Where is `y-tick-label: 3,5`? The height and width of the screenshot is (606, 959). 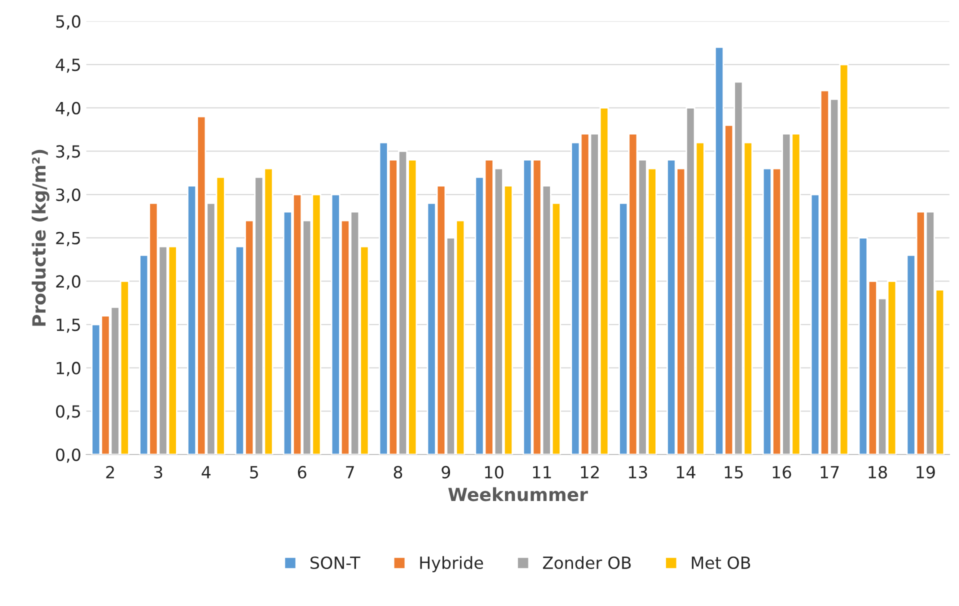 y-tick-label: 3,5 is located at coordinates (68, 152).